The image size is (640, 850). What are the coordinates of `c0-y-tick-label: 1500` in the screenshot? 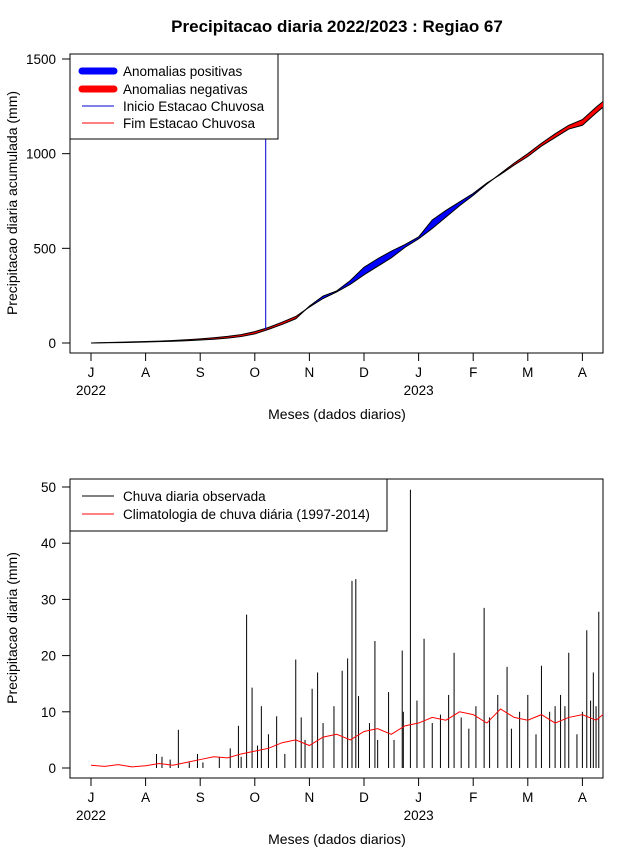 It's located at (41, 59).